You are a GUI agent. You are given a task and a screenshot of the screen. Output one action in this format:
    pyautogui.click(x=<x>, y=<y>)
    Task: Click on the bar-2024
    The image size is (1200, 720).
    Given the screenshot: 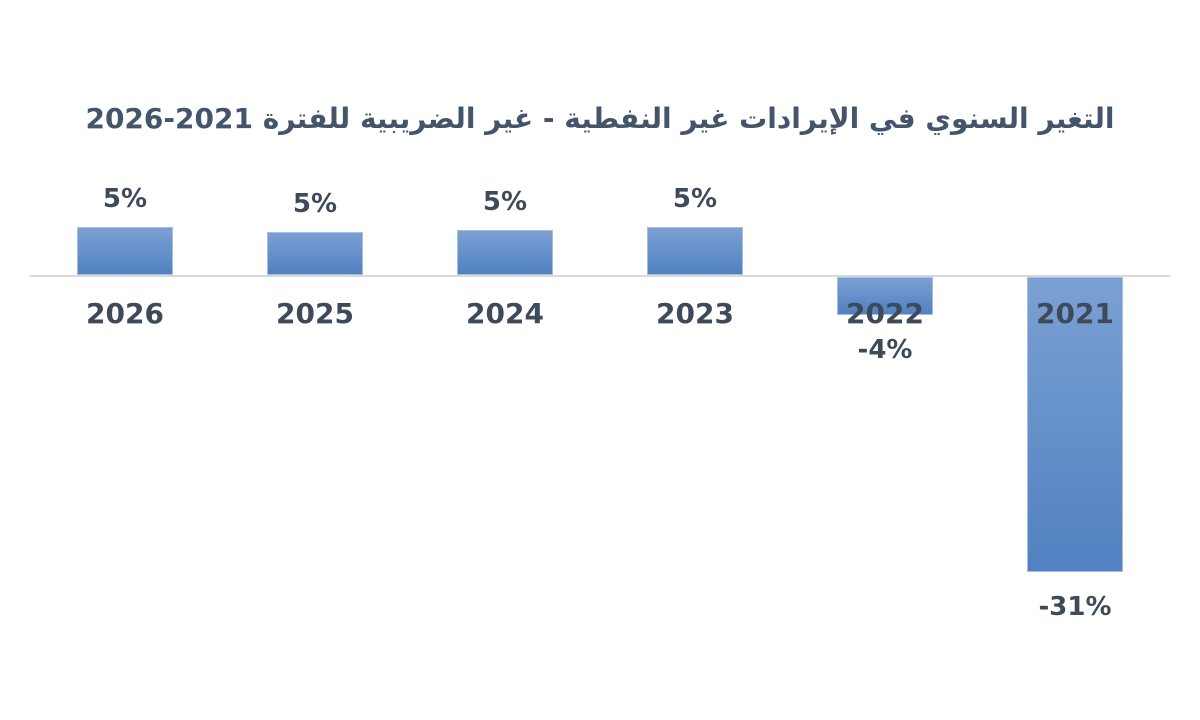 What is the action you would take?
    pyautogui.click(x=505, y=252)
    